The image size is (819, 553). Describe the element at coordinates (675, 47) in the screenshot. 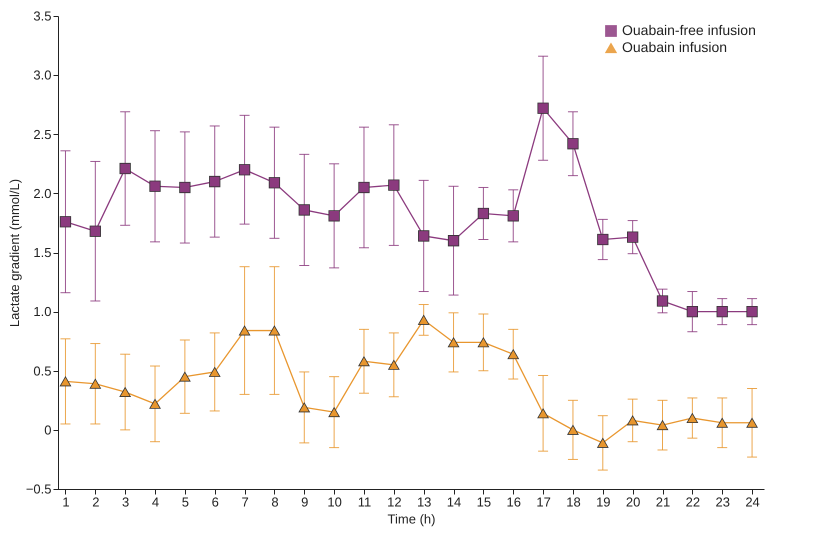

I see `legend-label: Ouabain infusion` at that location.